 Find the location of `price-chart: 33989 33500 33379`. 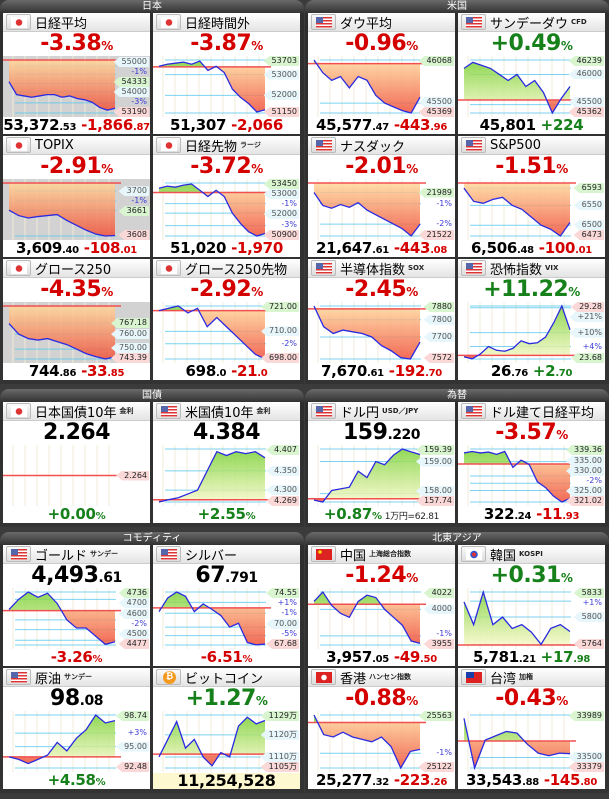

price-chart: 33989 33500 33379 is located at coordinates (531, 741).